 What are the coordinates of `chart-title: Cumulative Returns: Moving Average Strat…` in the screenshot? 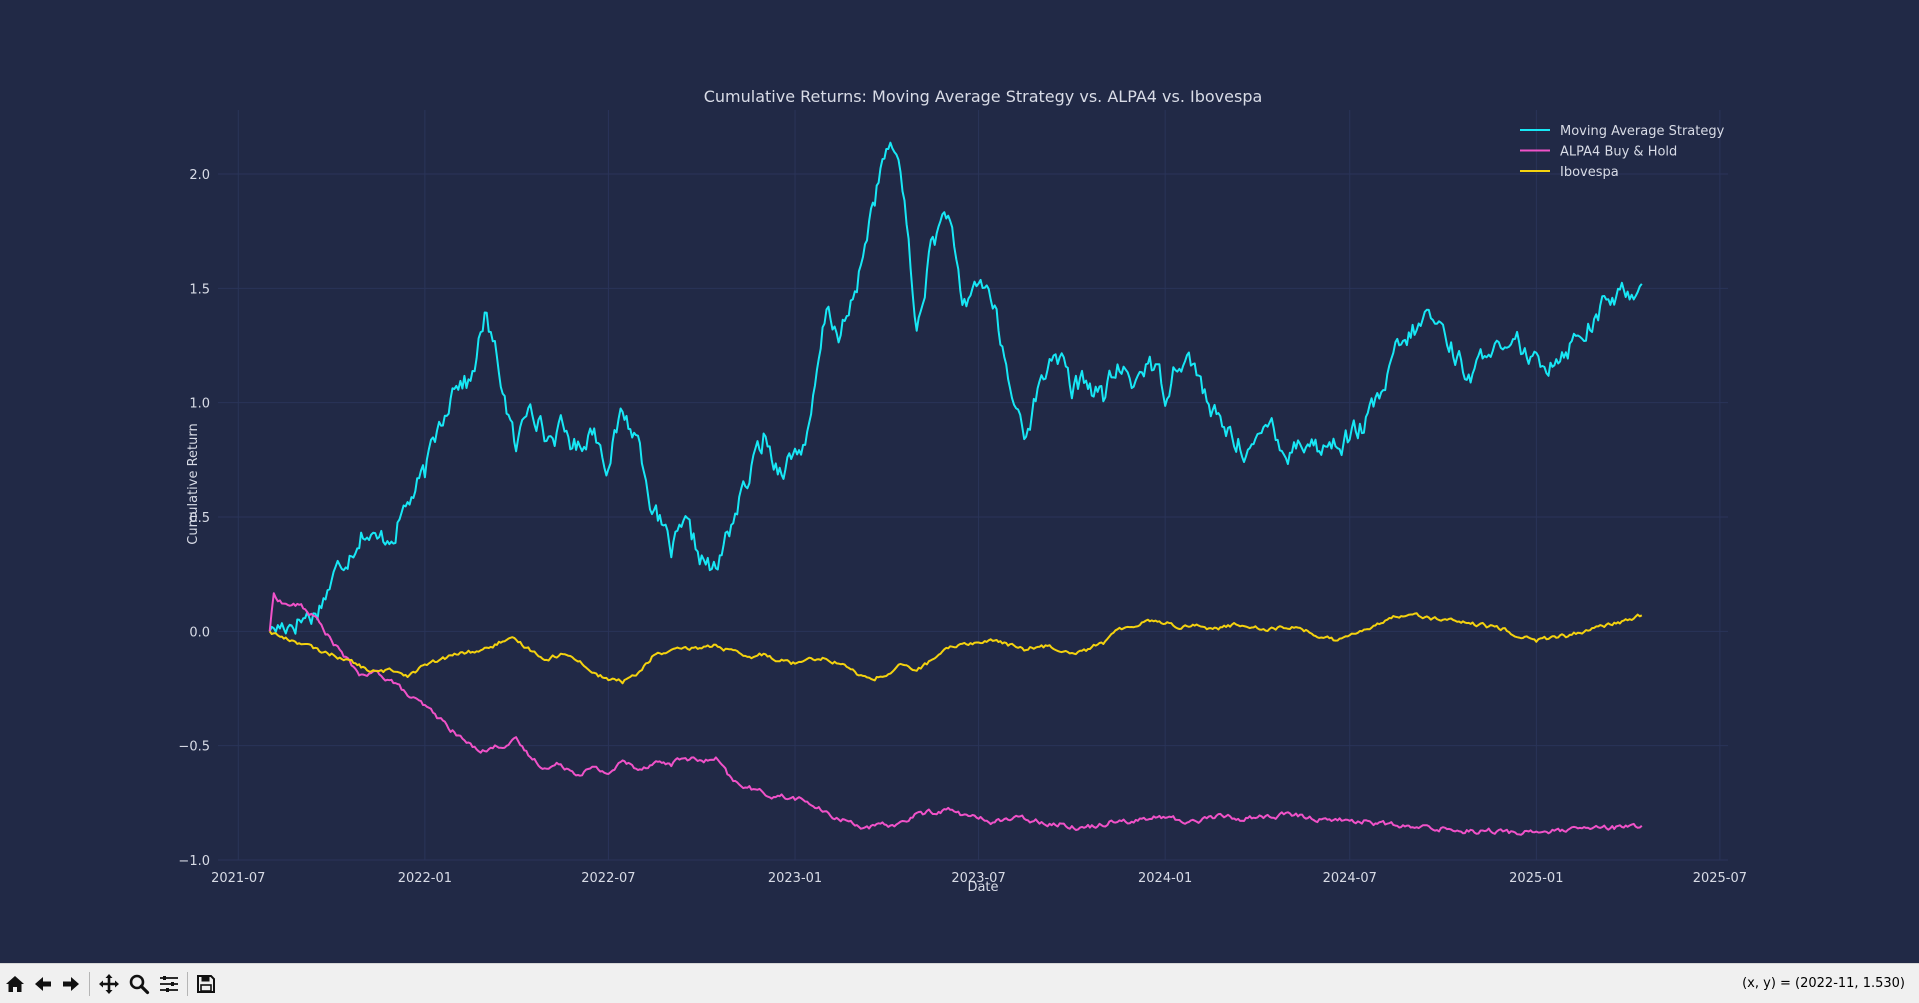 It's located at (983, 96).